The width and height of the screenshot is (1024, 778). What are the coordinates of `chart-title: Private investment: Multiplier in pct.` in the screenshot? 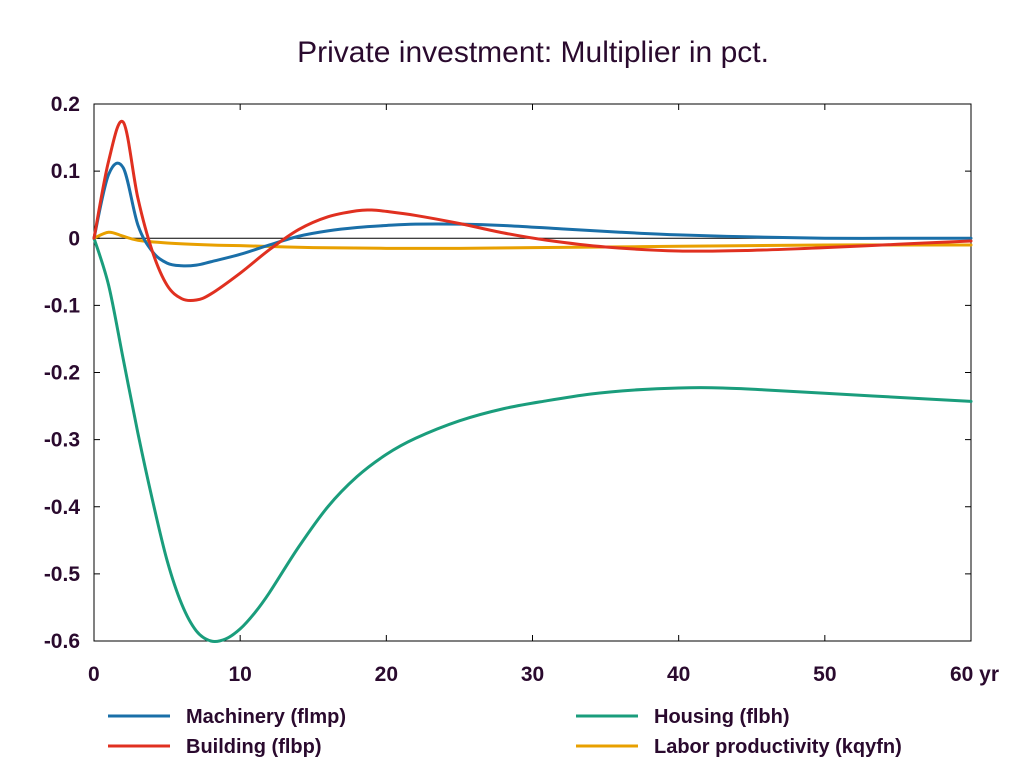 It's located at (533, 52).